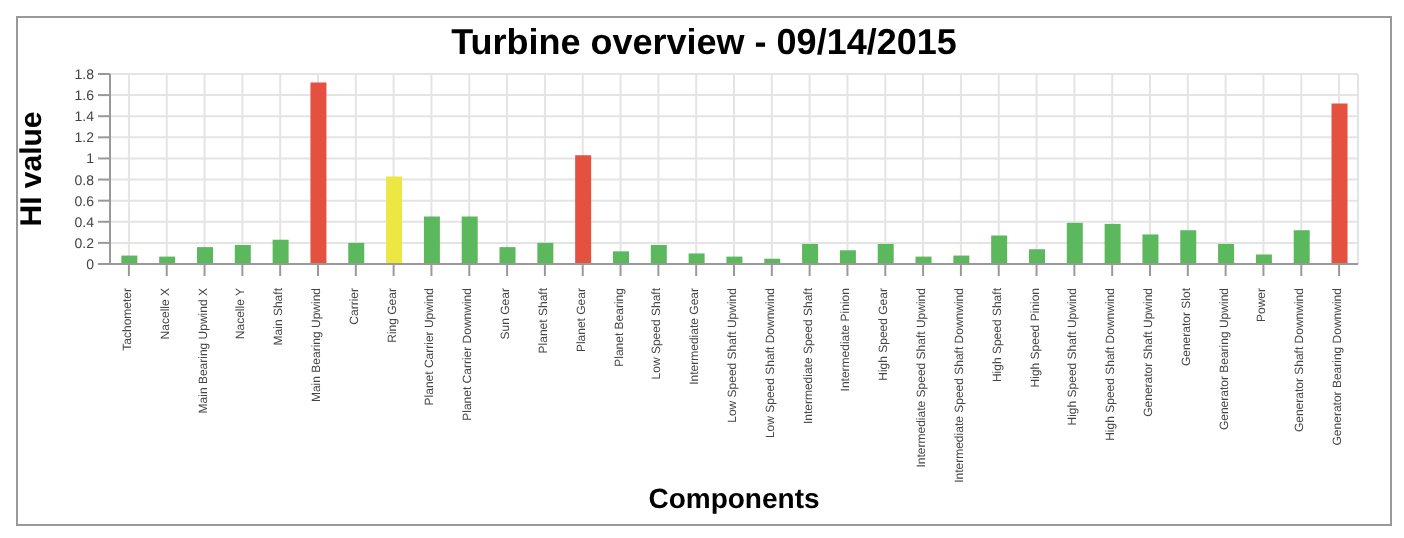  I want to click on y-axis-title: HI value, so click(31, 169).